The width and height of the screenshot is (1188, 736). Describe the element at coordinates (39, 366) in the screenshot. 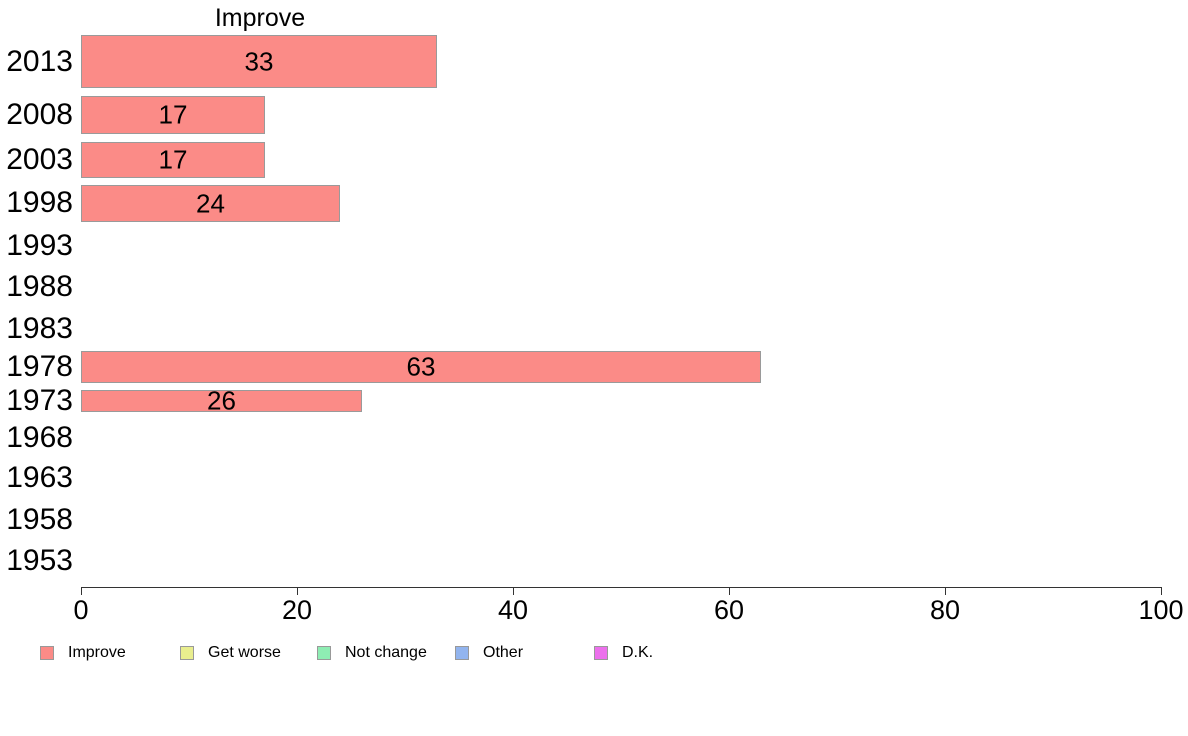

I see `y-axis-label: 1978` at that location.